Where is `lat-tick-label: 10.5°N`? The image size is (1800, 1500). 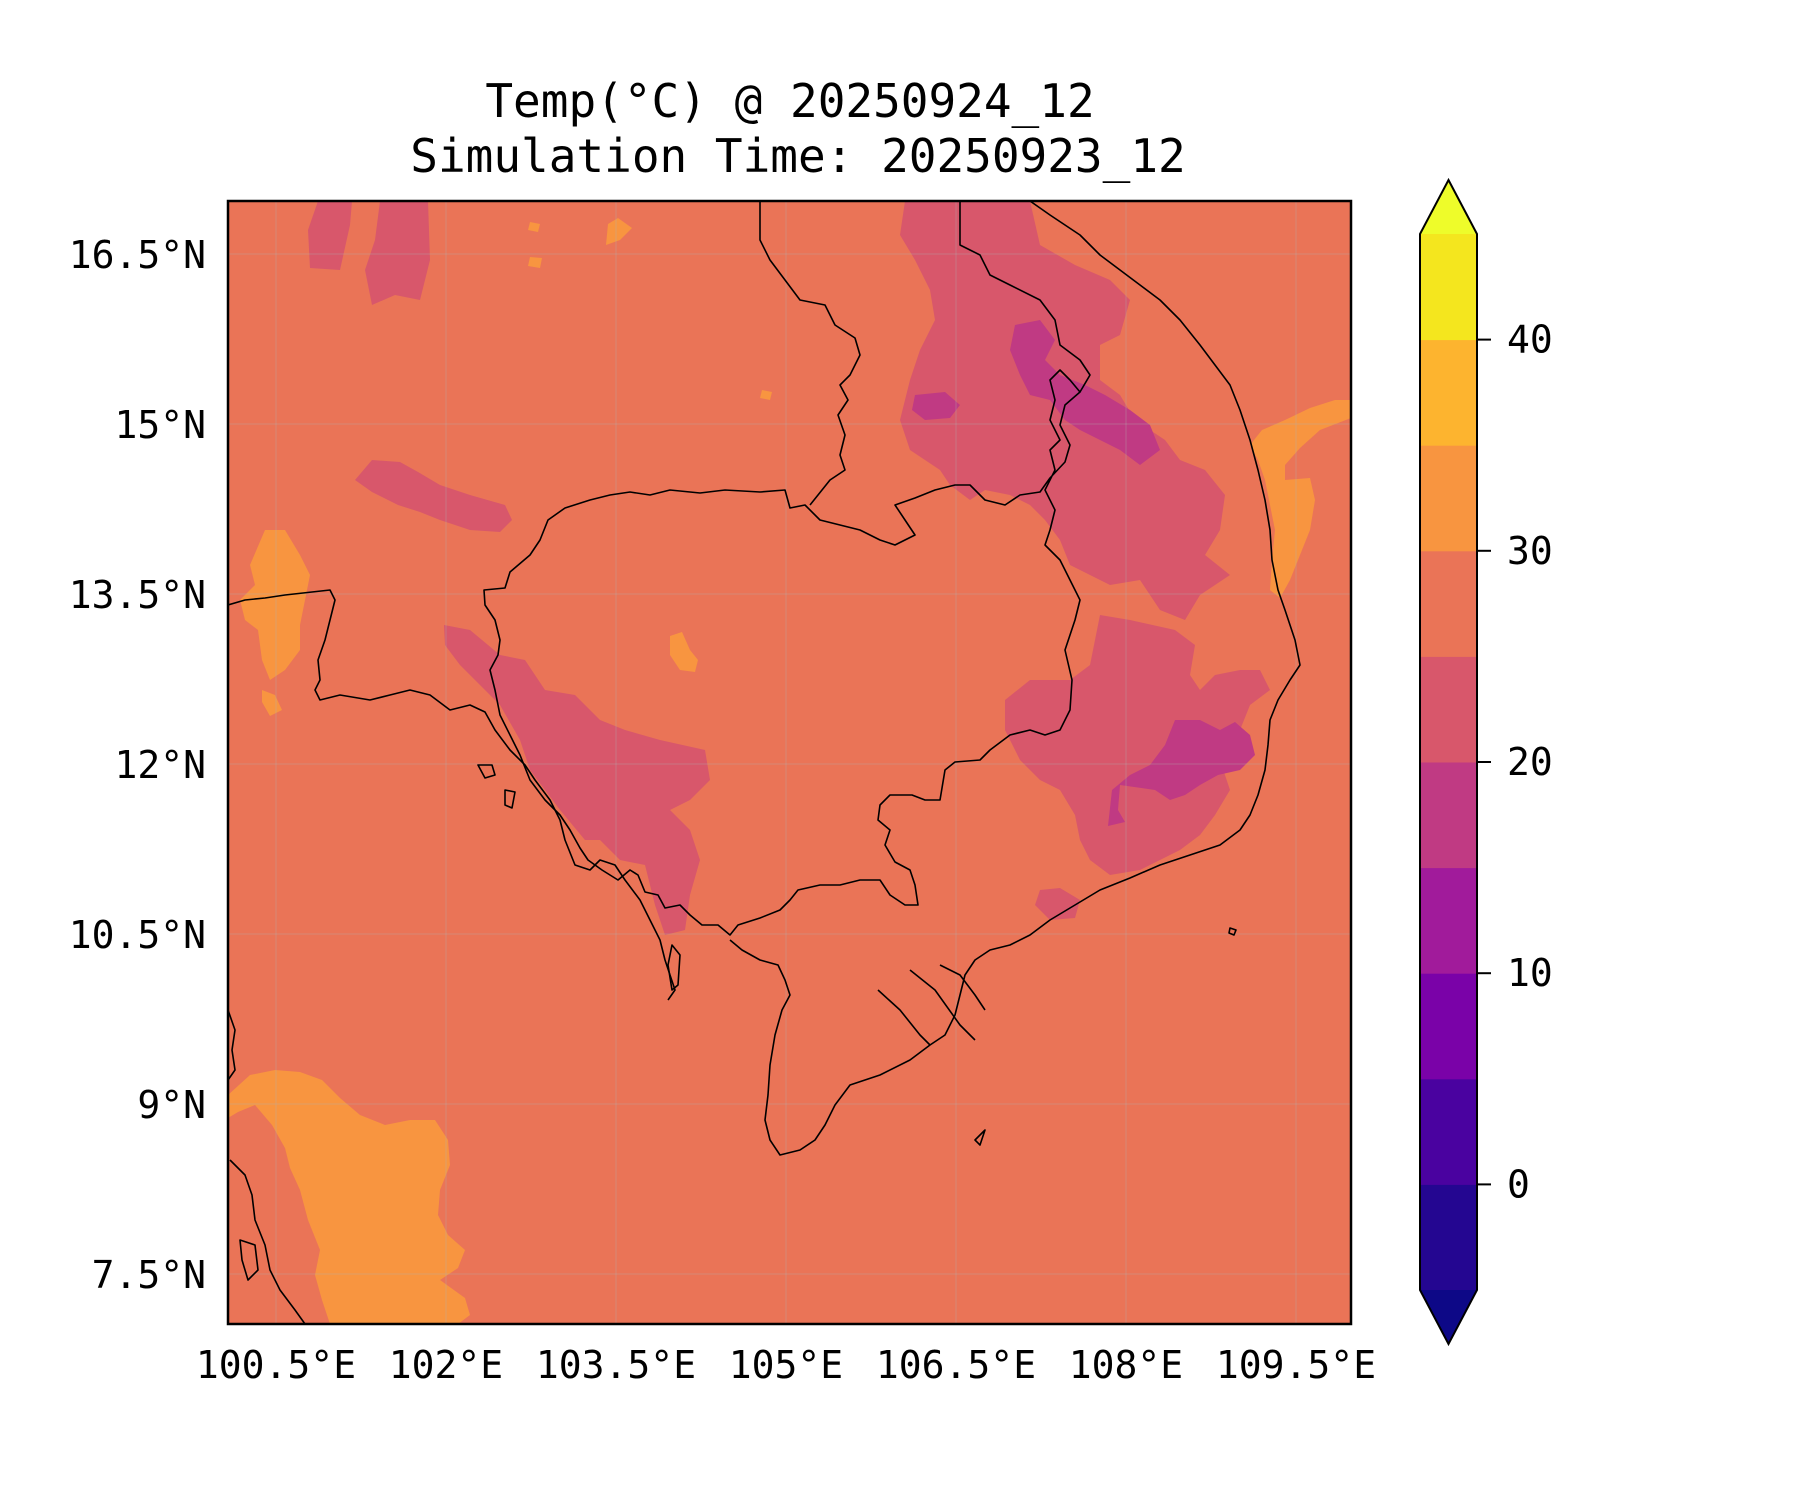
lat-tick-label: 10.5°N is located at coordinates (137, 935).